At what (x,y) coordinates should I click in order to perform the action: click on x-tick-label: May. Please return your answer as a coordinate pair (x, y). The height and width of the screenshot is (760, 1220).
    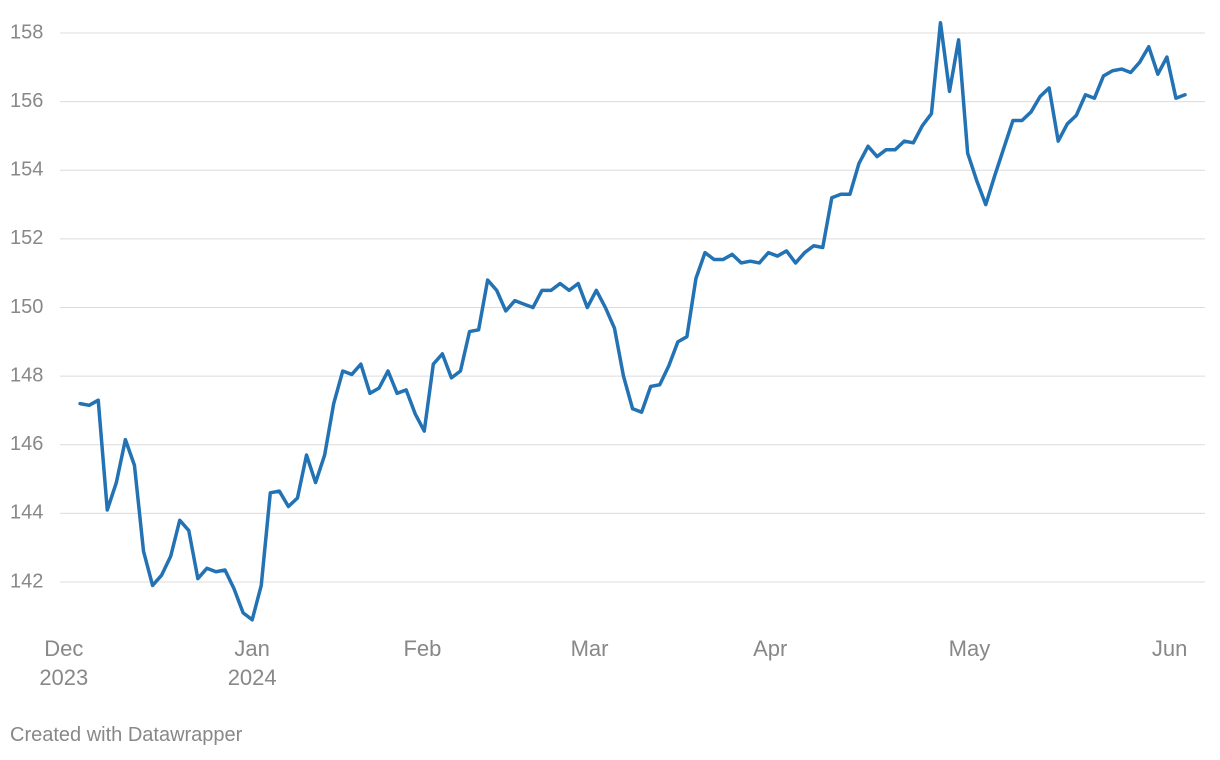
    Looking at the image, I should click on (969, 648).